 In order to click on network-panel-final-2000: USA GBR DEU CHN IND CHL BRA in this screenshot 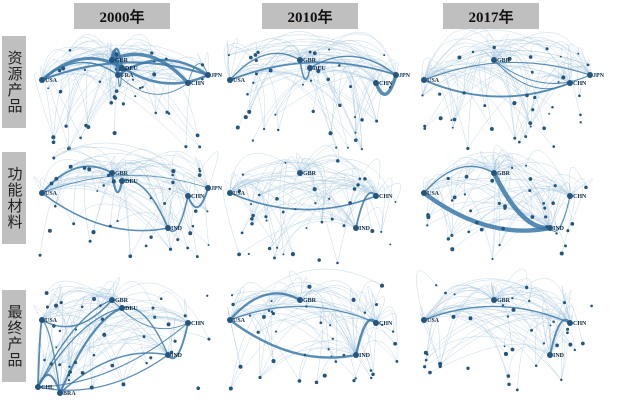, I will do `click(125, 336)`.